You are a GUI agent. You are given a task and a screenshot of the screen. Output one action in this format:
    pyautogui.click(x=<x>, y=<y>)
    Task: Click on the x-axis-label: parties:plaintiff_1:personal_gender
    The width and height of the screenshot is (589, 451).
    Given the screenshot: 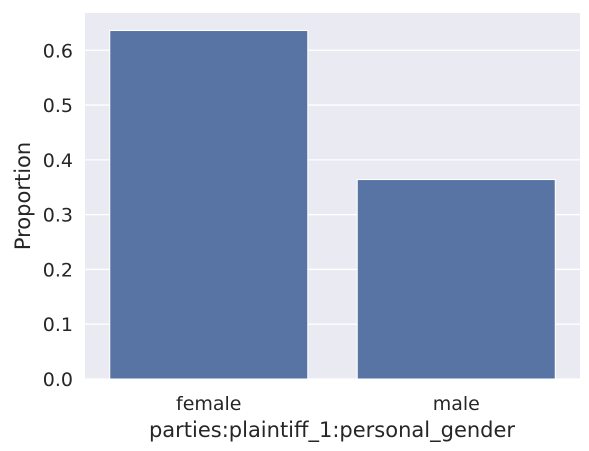 What is the action you would take?
    pyautogui.click(x=332, y=430)
    